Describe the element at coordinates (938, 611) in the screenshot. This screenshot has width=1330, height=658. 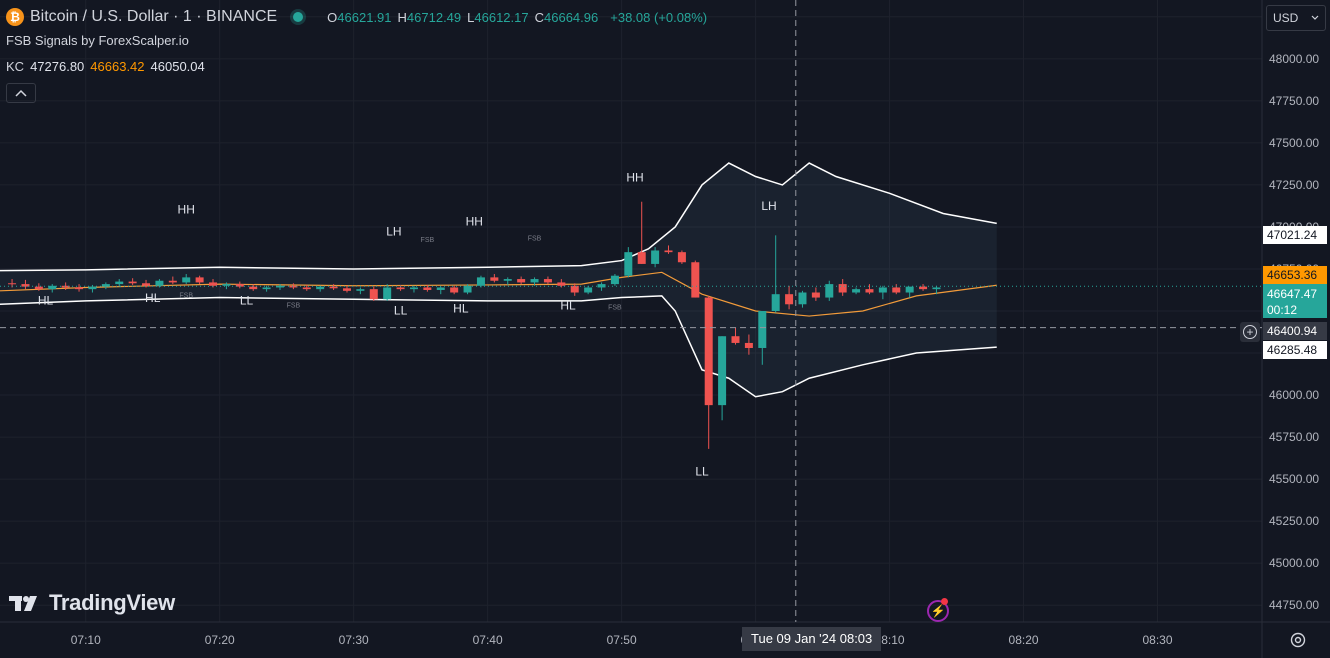
I see `lightning-icon: ⚡` at that location.